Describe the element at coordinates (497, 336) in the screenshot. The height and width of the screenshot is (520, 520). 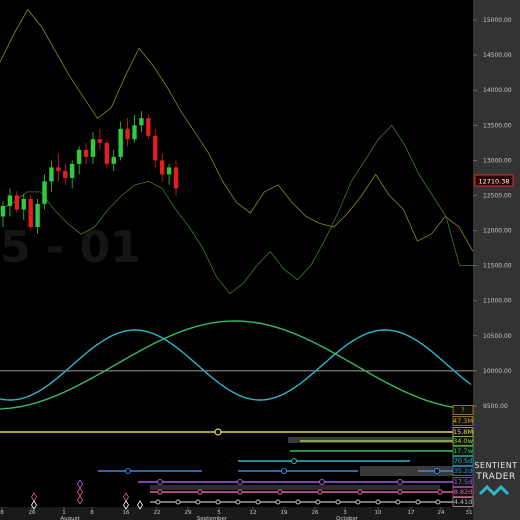
I see `y-tick-label: 10500.00` at that location.